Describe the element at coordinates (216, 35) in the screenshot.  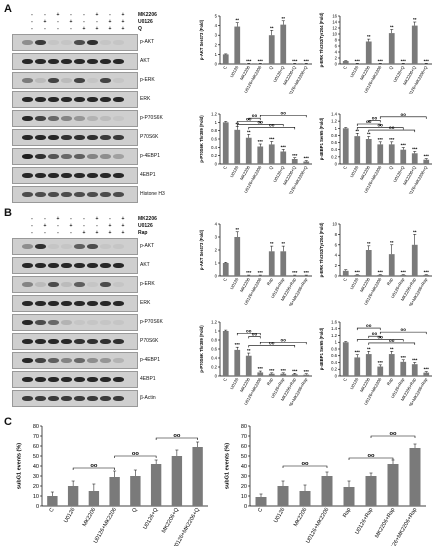
I see `y-tick-label: 3` at that location.